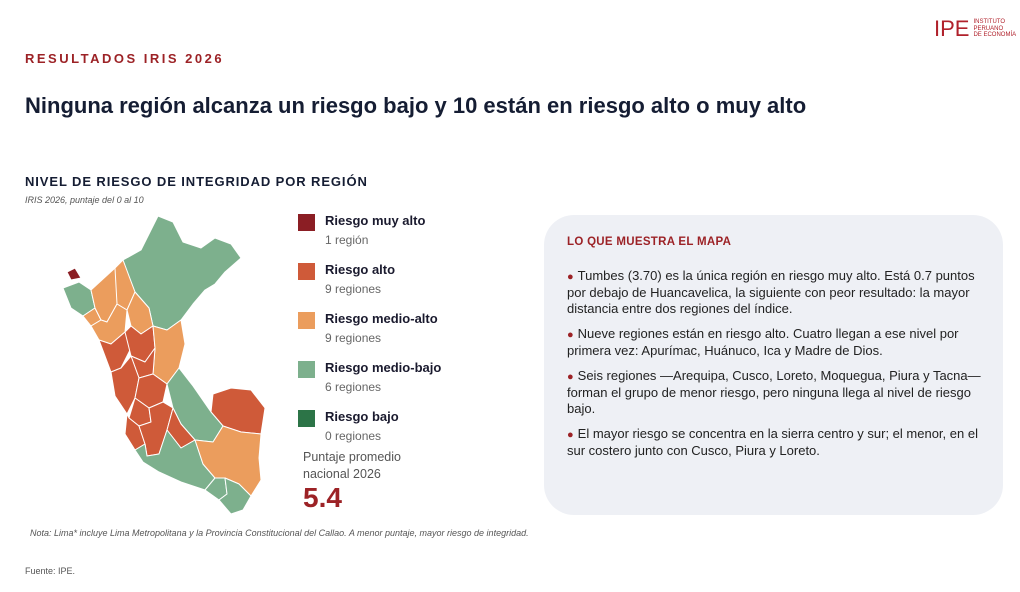  I want to click on legend-item-bajo: Riesgo bajo 0 regiones, so click(398, 428).